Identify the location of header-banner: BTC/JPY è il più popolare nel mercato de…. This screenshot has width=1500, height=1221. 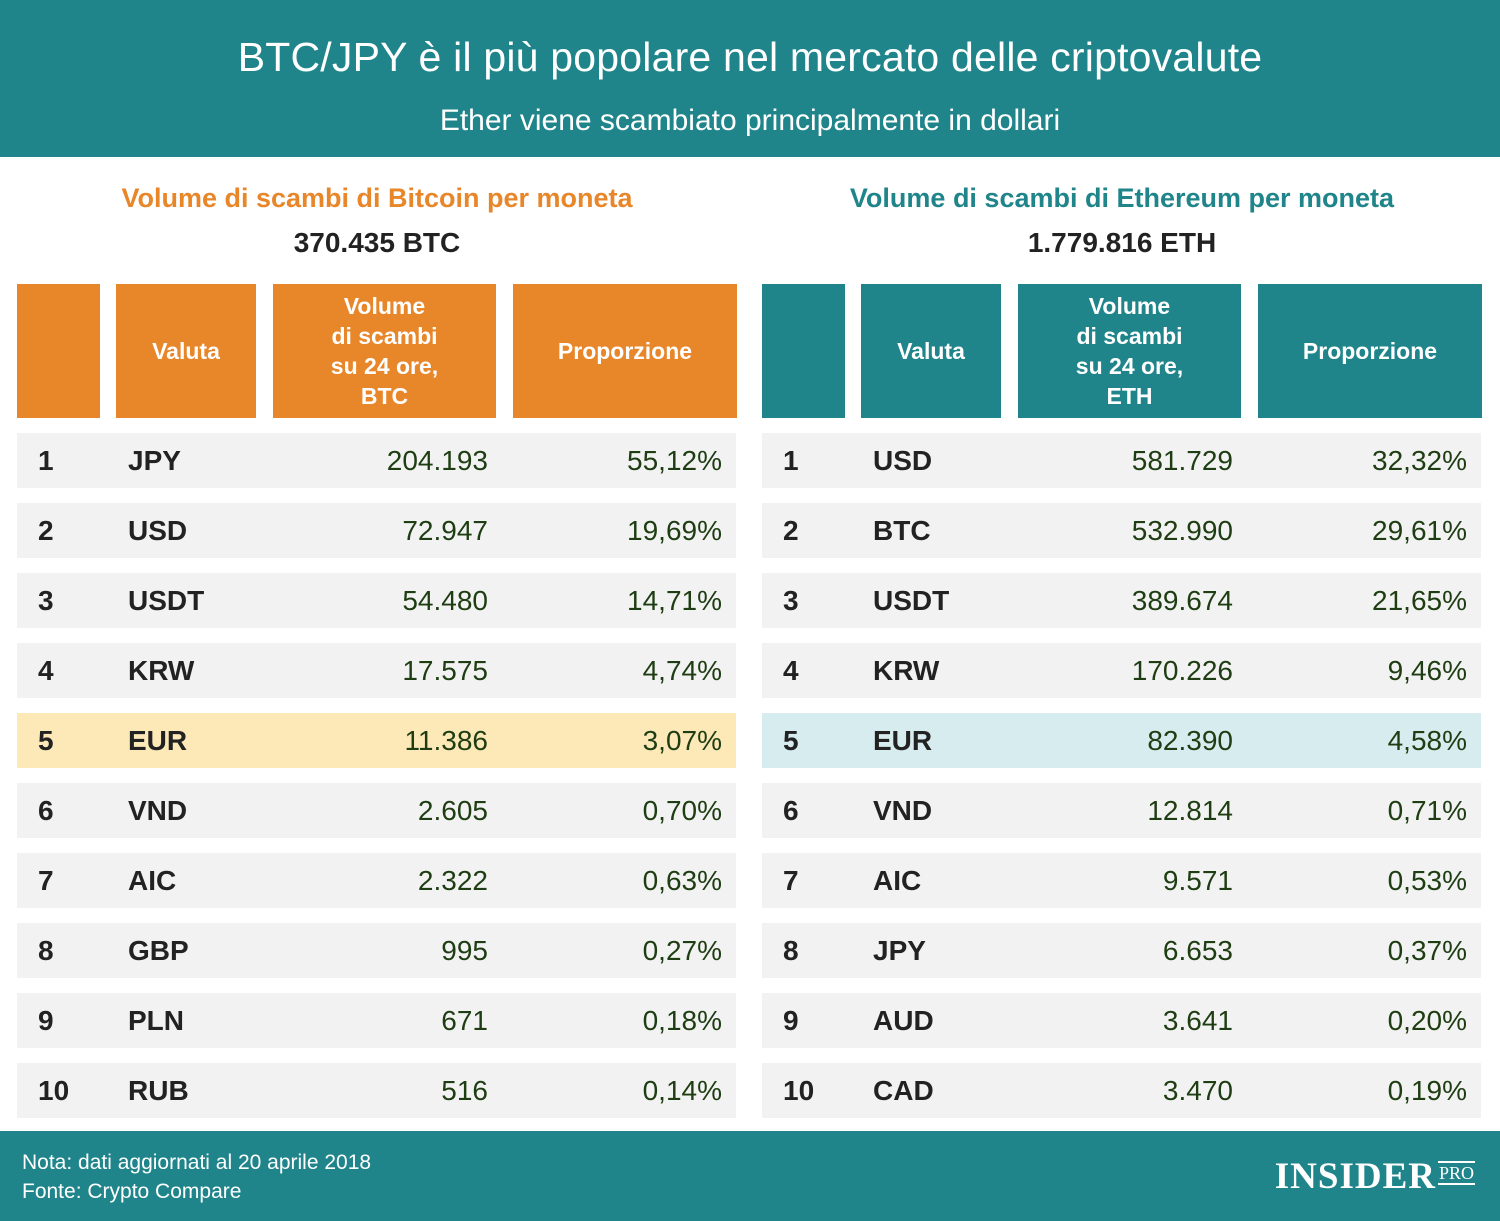
(750, 78).